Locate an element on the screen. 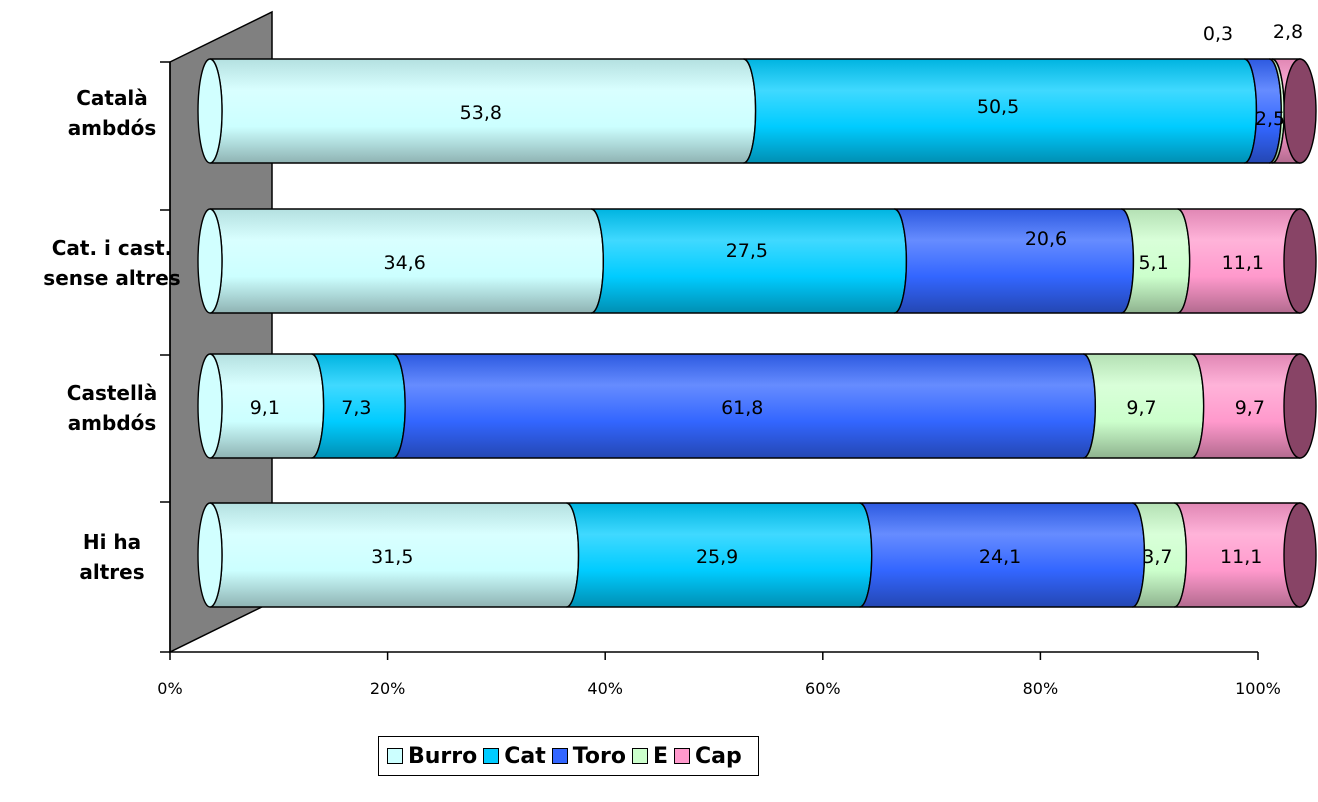 This screenshot has width=1318, height=802. data-label-toro: 61,8 is located at coordinates (742, 408).